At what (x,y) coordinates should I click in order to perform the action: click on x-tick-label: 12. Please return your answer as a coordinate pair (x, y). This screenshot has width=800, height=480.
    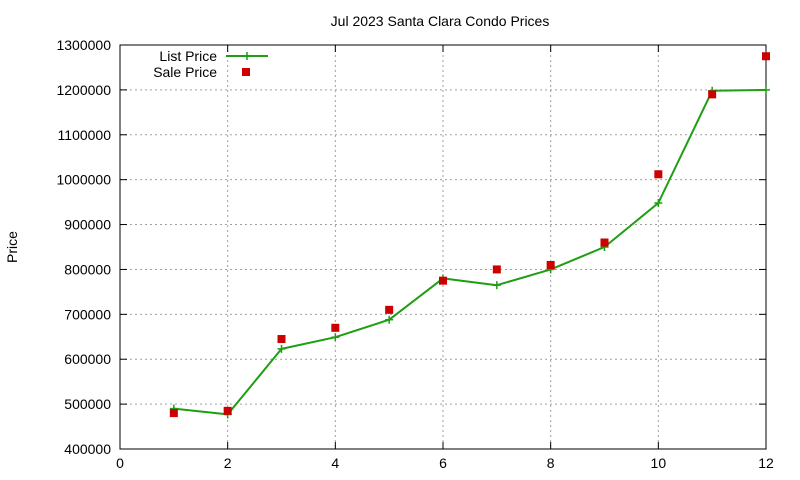
    Looking at the image, I should click on (766, 463).